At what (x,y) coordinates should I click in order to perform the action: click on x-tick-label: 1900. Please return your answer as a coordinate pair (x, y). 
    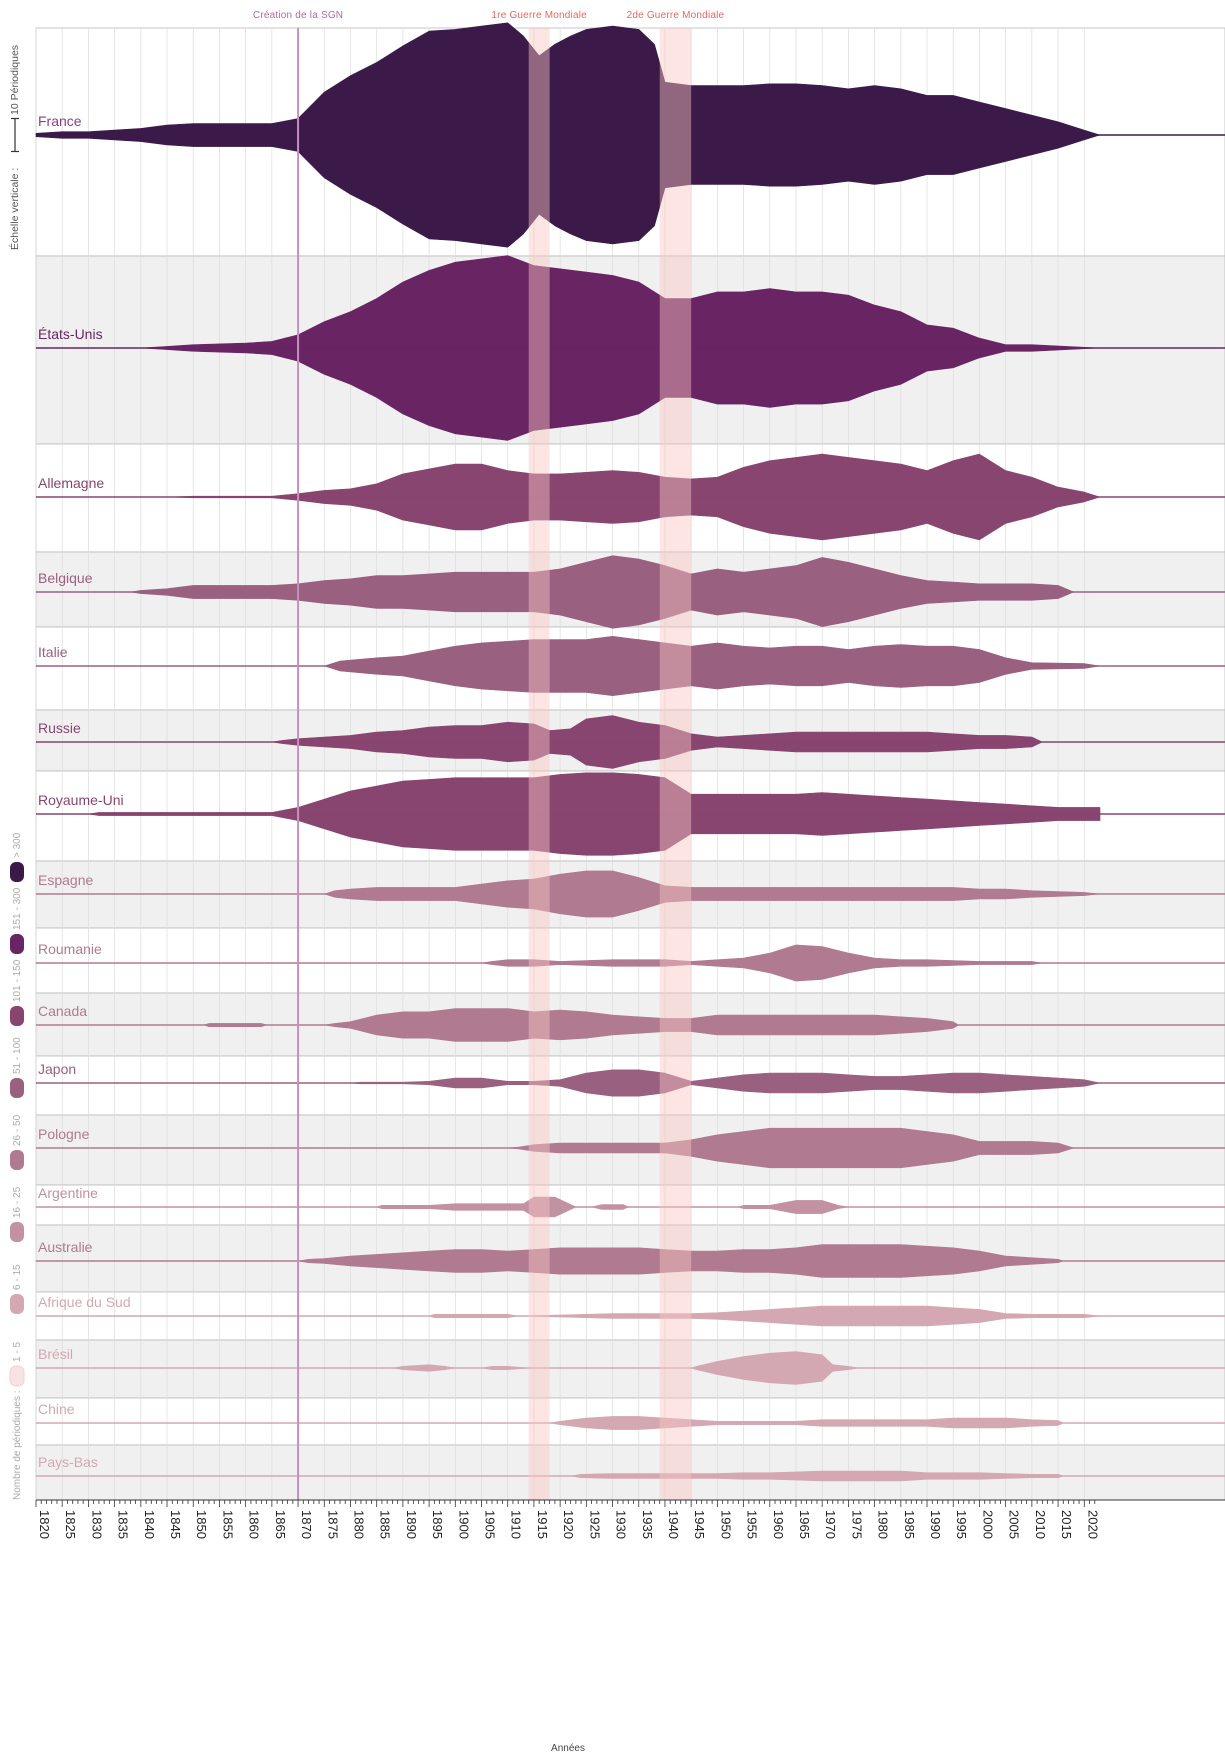
    Looking at the image, I should click on (463, 1524).